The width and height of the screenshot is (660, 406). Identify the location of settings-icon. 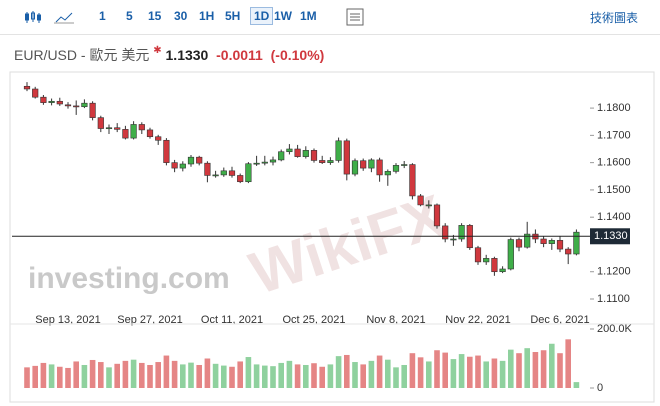
(355, 17).